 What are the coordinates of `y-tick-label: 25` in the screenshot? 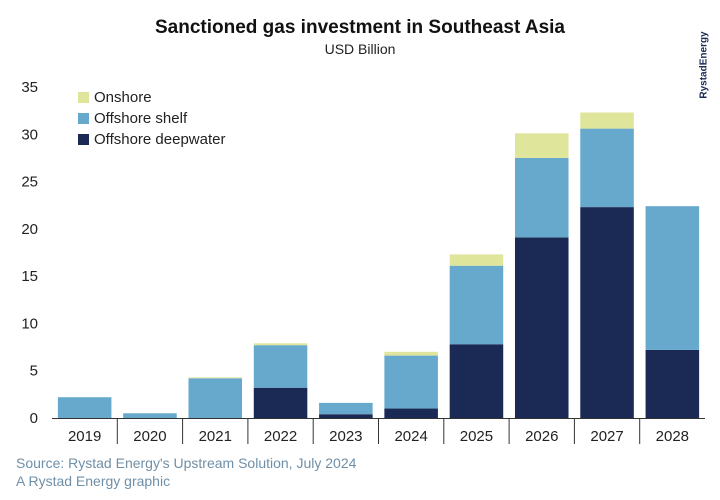 It's located at (29, 182).